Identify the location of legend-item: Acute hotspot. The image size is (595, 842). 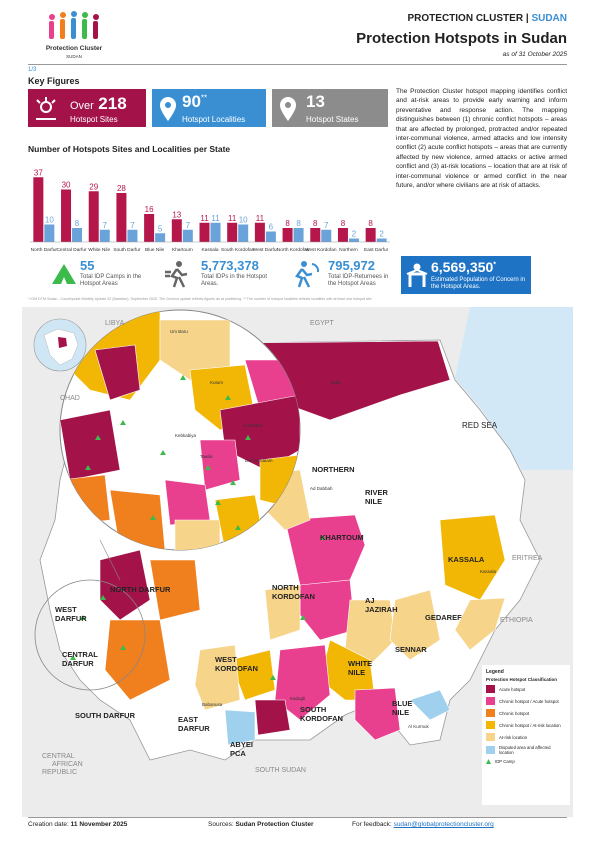
(526, 689).